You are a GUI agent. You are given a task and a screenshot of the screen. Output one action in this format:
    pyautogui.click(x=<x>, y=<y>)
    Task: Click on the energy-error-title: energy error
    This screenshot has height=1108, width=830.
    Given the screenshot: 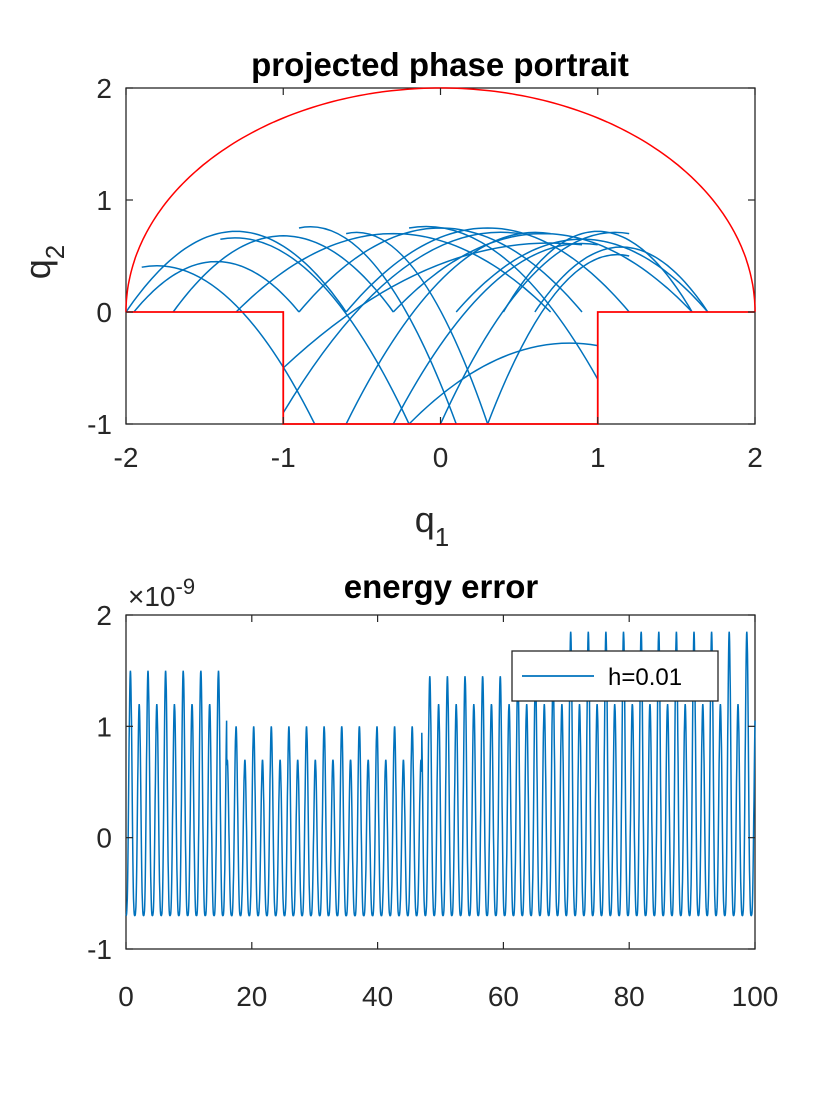 What is the action you would take?
    pyautogui.click(x=441, y=586)
    